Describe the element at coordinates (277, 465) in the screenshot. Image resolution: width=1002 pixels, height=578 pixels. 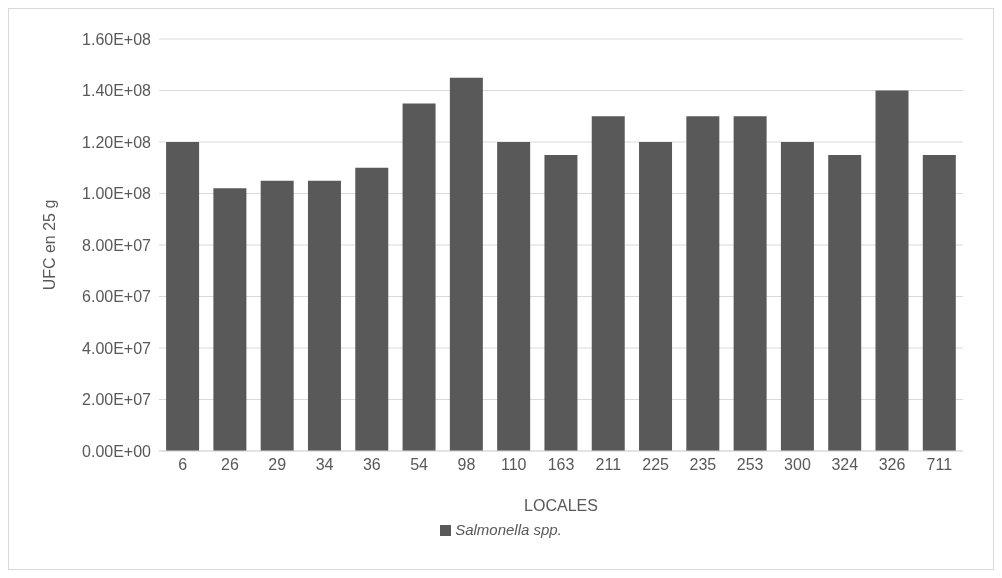
I see `x-tick-label: 29` at that location.